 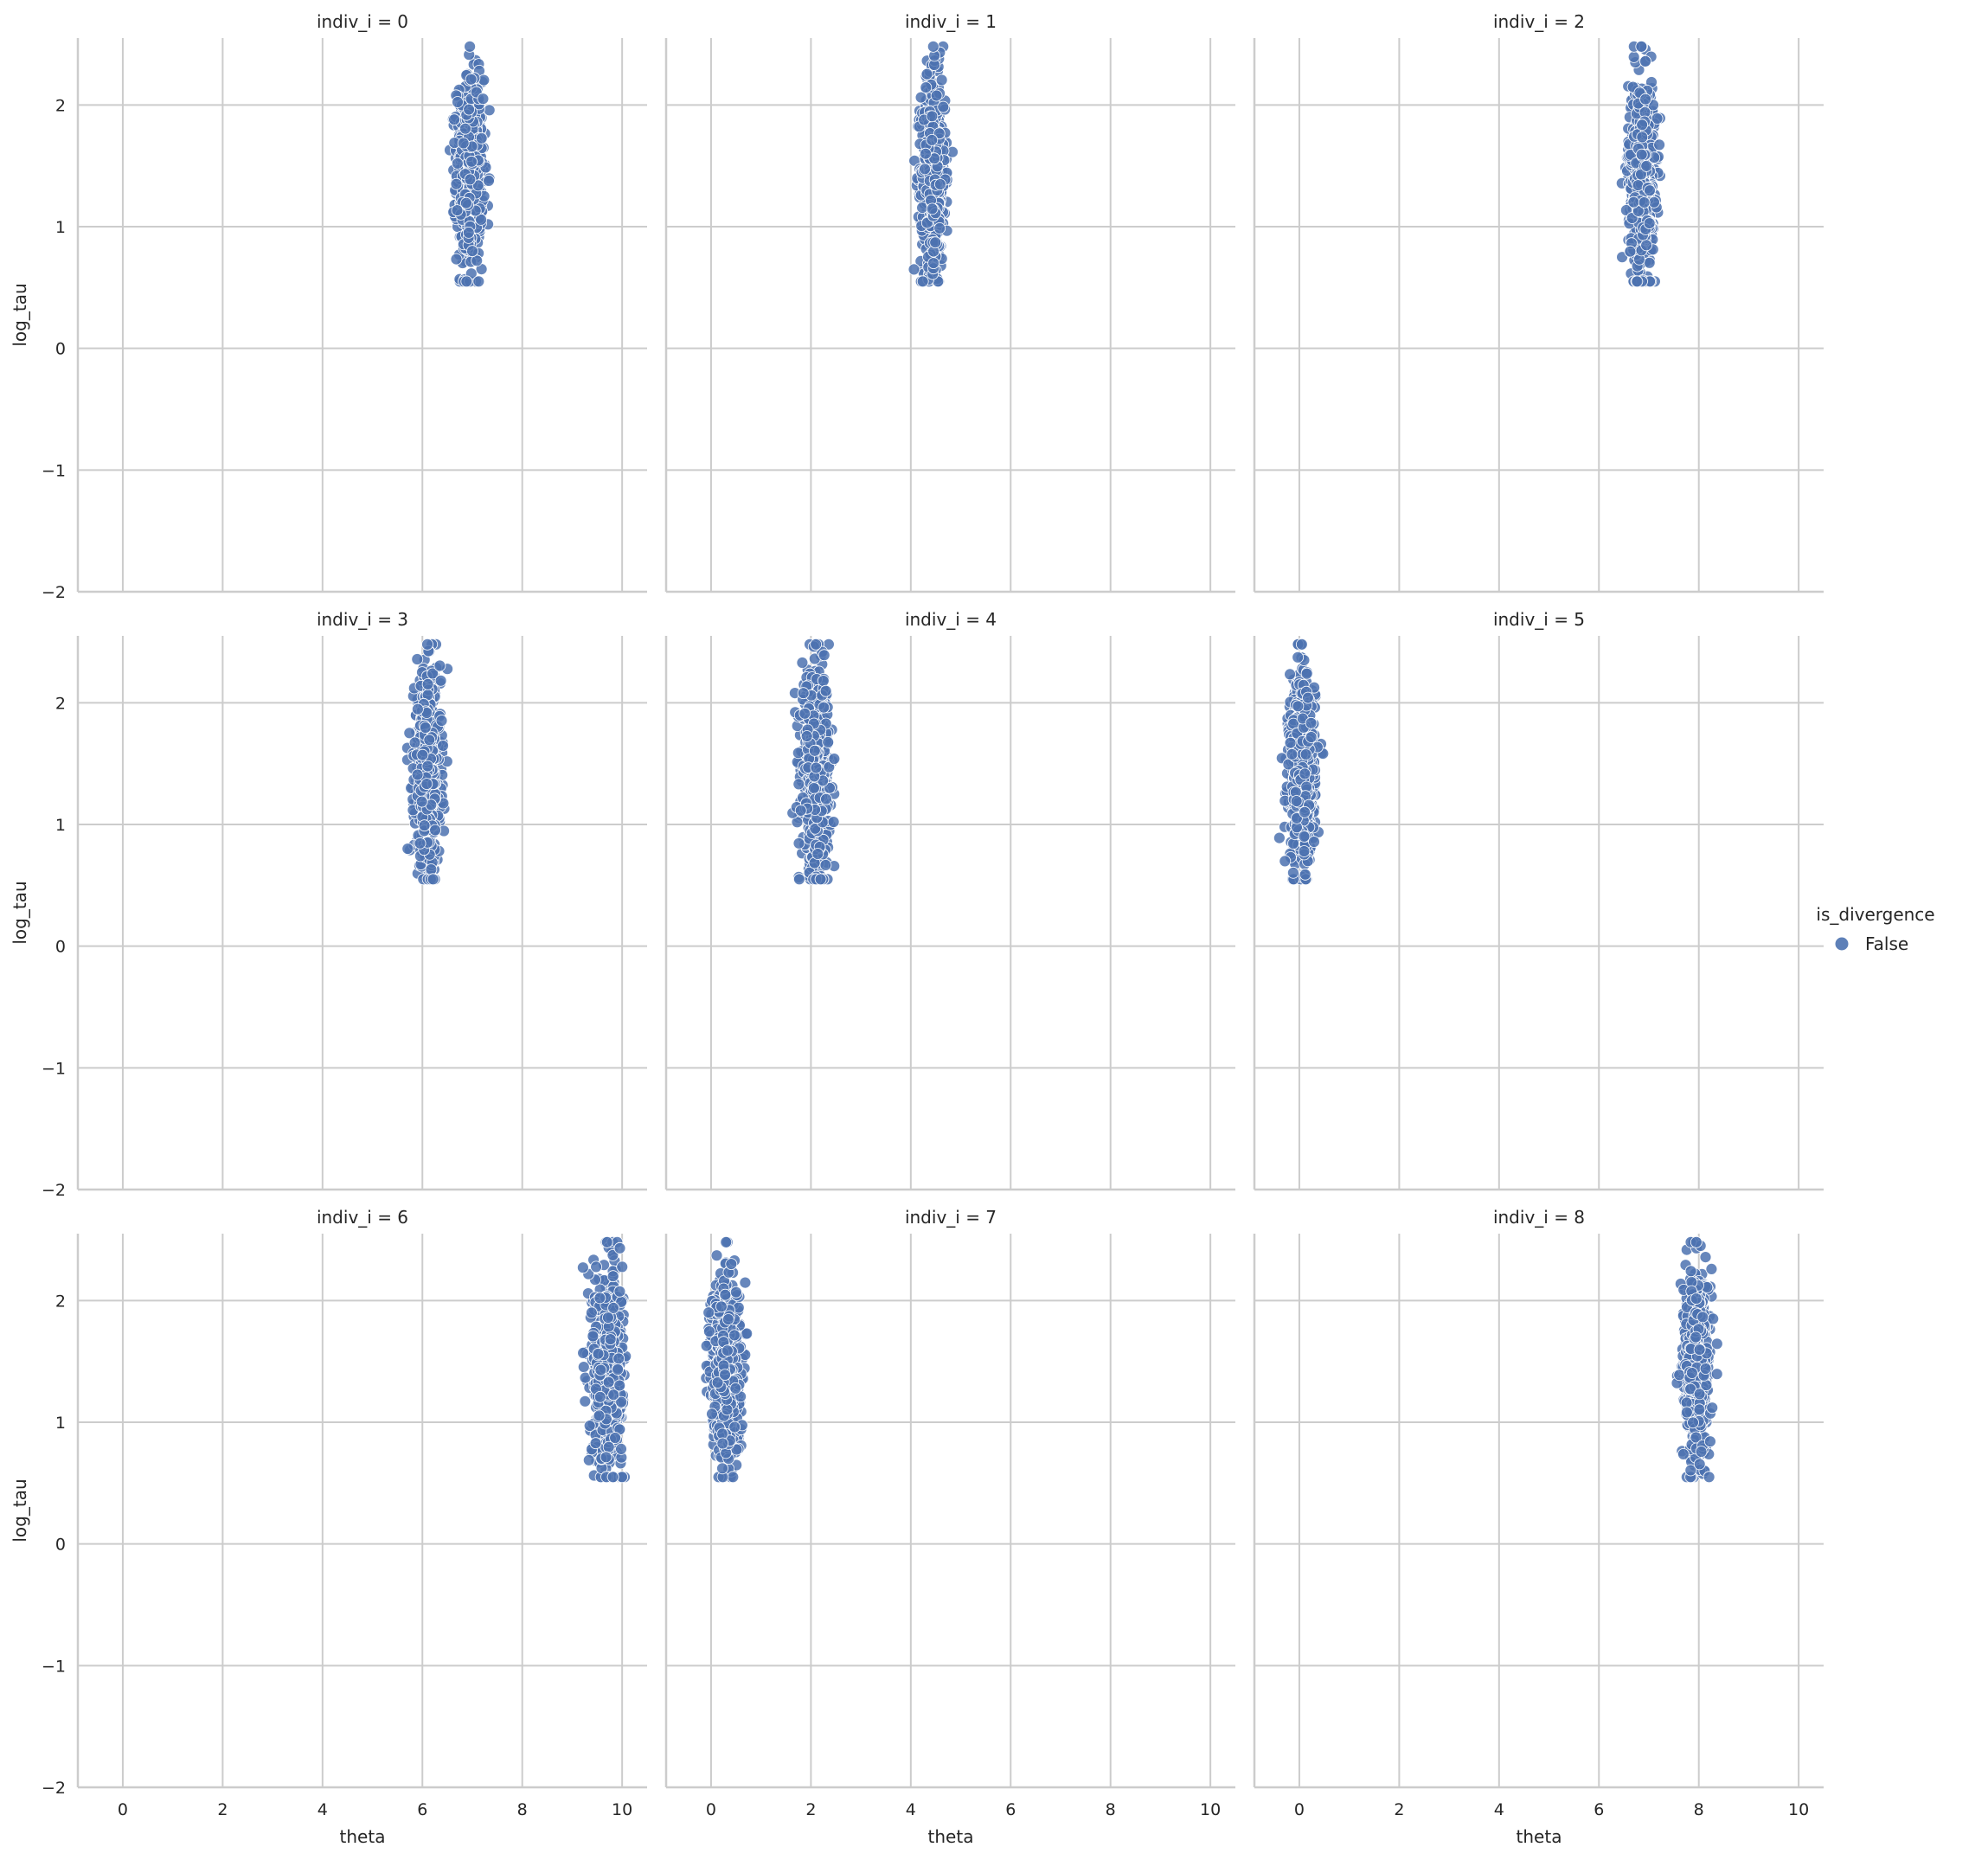 I want to click on y-tick-label: −2, so click(x=54, y=1190).